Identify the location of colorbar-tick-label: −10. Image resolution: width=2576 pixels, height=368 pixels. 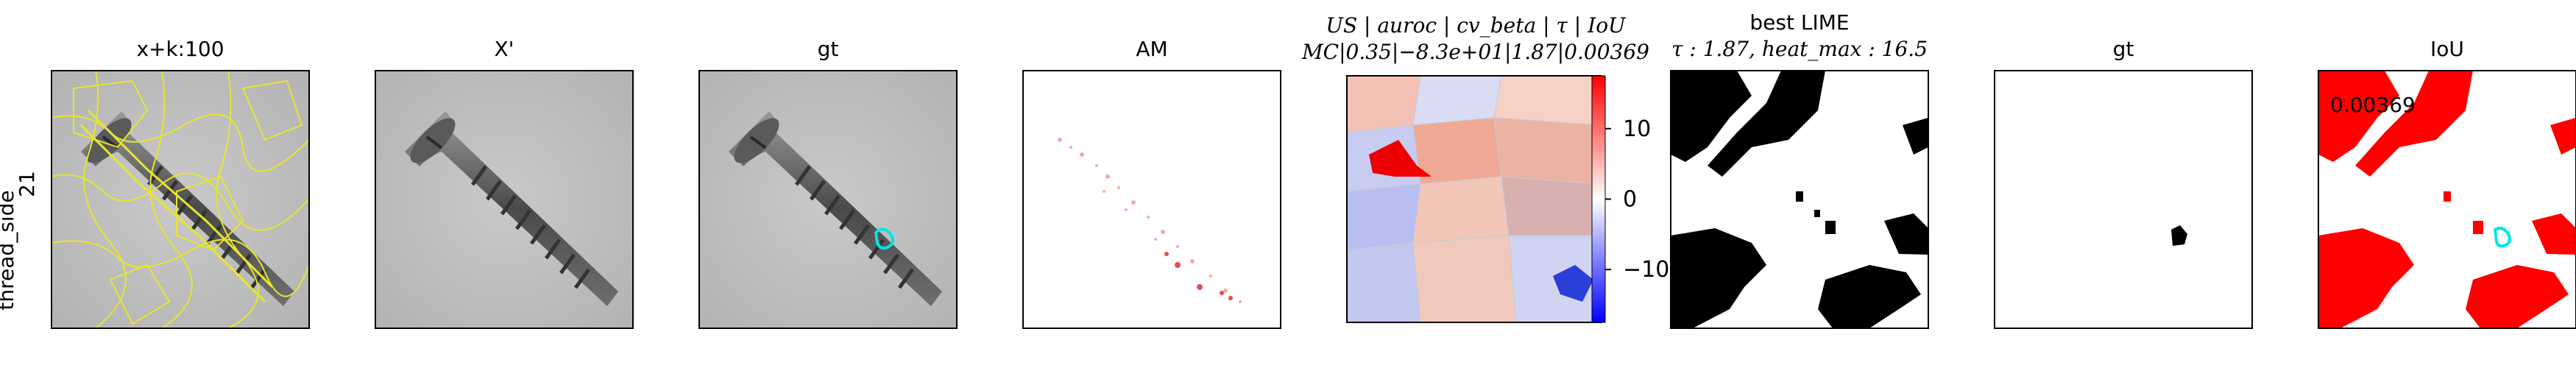
(1646, 270).